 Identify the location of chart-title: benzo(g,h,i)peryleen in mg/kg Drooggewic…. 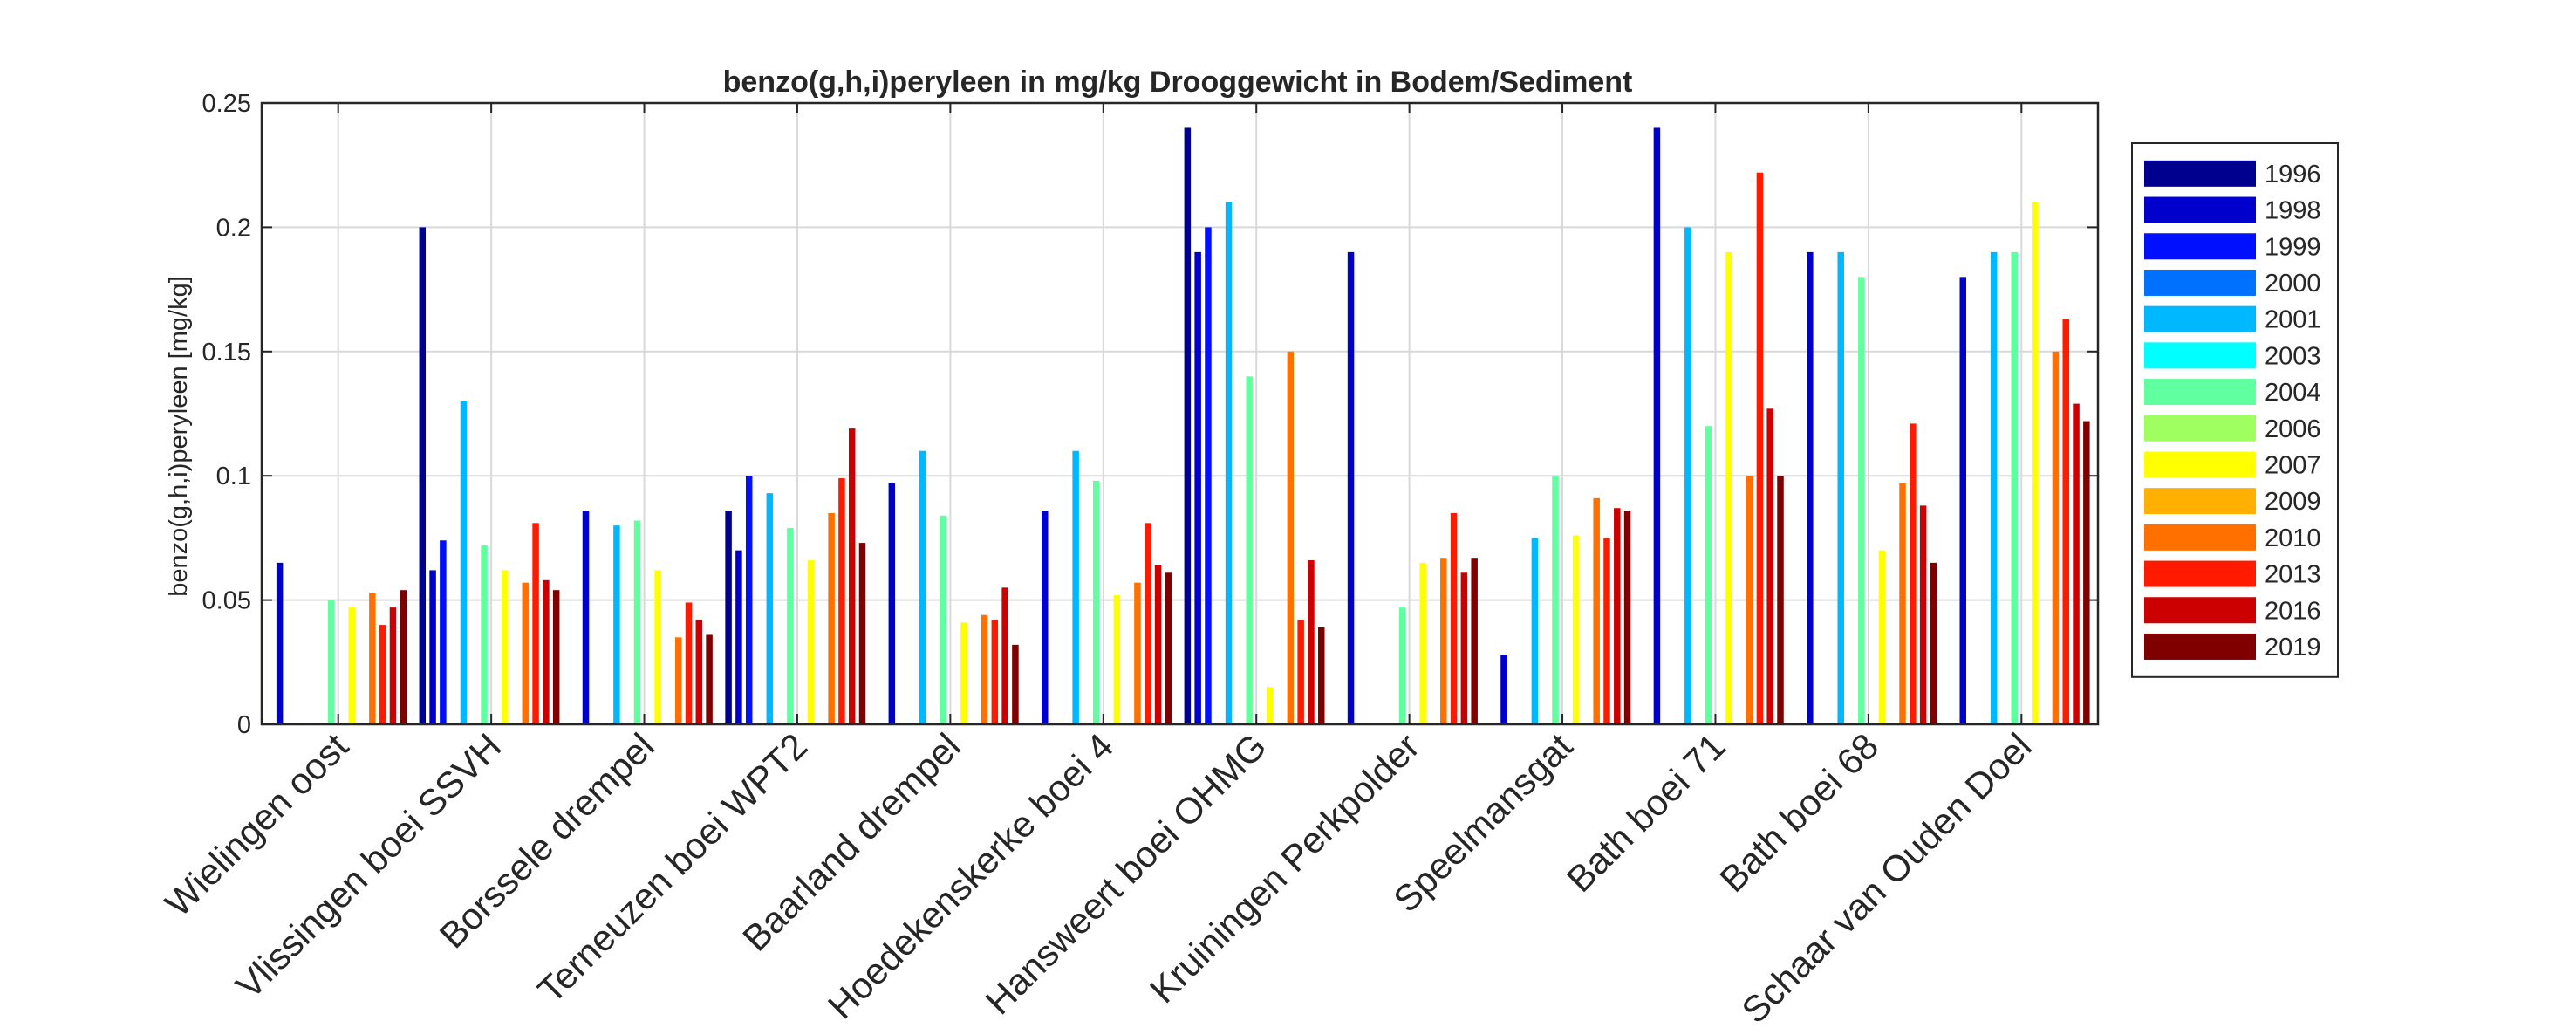
(1178, 82).